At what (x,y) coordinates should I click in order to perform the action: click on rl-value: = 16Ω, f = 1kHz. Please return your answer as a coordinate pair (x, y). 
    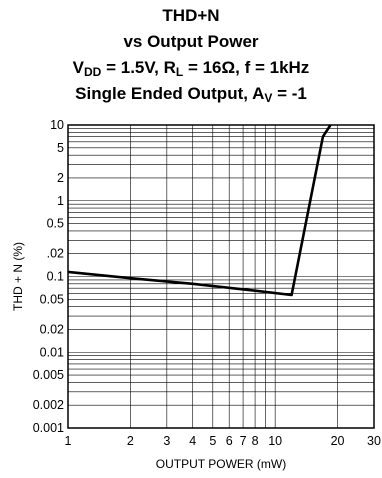
    Looking at the image, I should click on (246, 67).